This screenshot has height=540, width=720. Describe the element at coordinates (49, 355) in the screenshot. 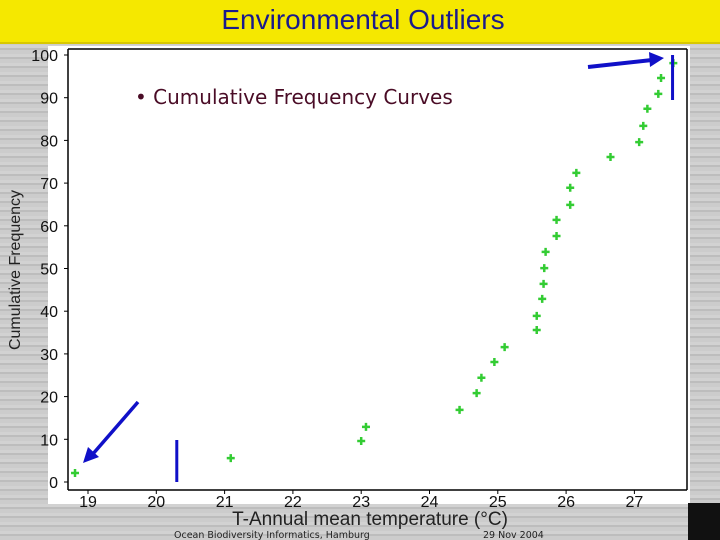

I see `y-tick-label: 30` at that location.